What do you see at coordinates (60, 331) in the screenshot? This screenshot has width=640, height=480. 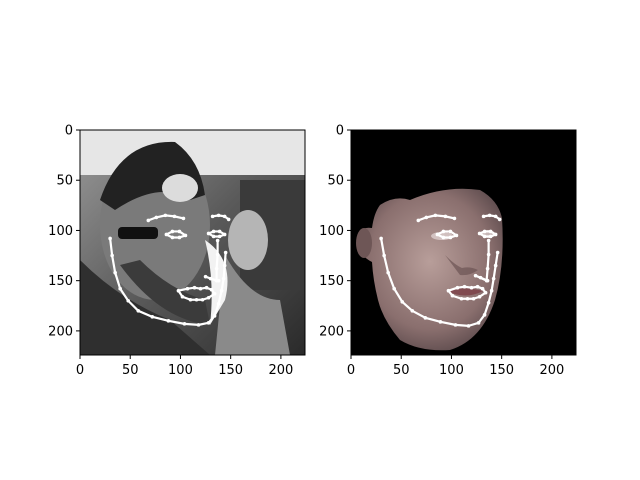 I see `left-y-tick-label: 200` at bounding box center [60, 331].